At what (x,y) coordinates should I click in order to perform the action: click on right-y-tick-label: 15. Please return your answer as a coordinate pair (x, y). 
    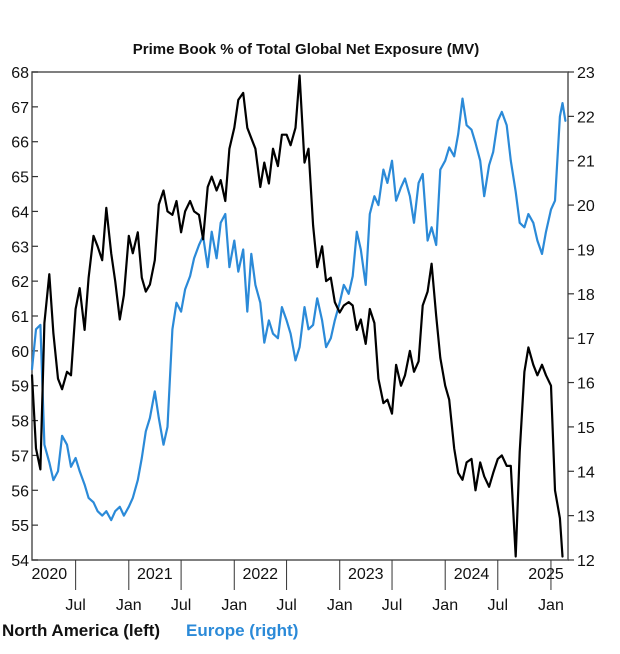
    Looking at the image, I should click on (586, 428).